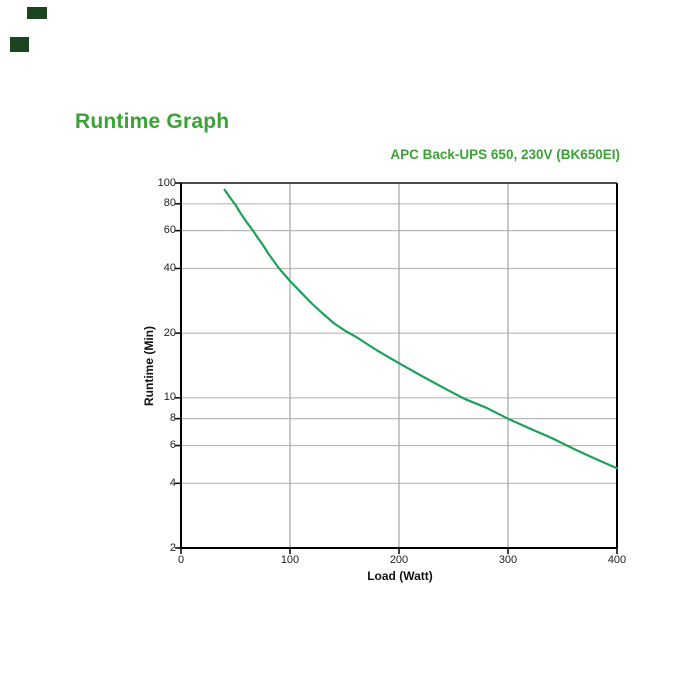  Describe the element at coordinates (149, 366) in the screenshot. I see `y-axis-title: Runtime (Min)` at that location.